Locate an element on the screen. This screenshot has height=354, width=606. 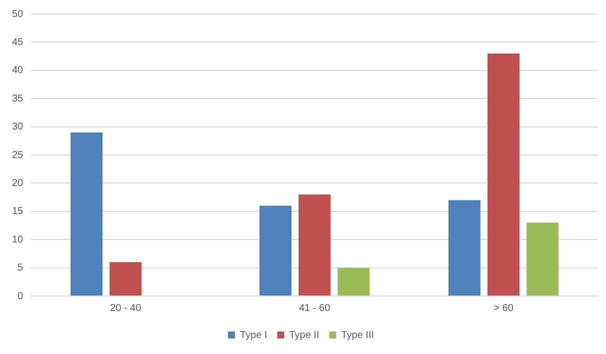
x-tick-label: 20 - 40 is located at coordinates (126, 308).